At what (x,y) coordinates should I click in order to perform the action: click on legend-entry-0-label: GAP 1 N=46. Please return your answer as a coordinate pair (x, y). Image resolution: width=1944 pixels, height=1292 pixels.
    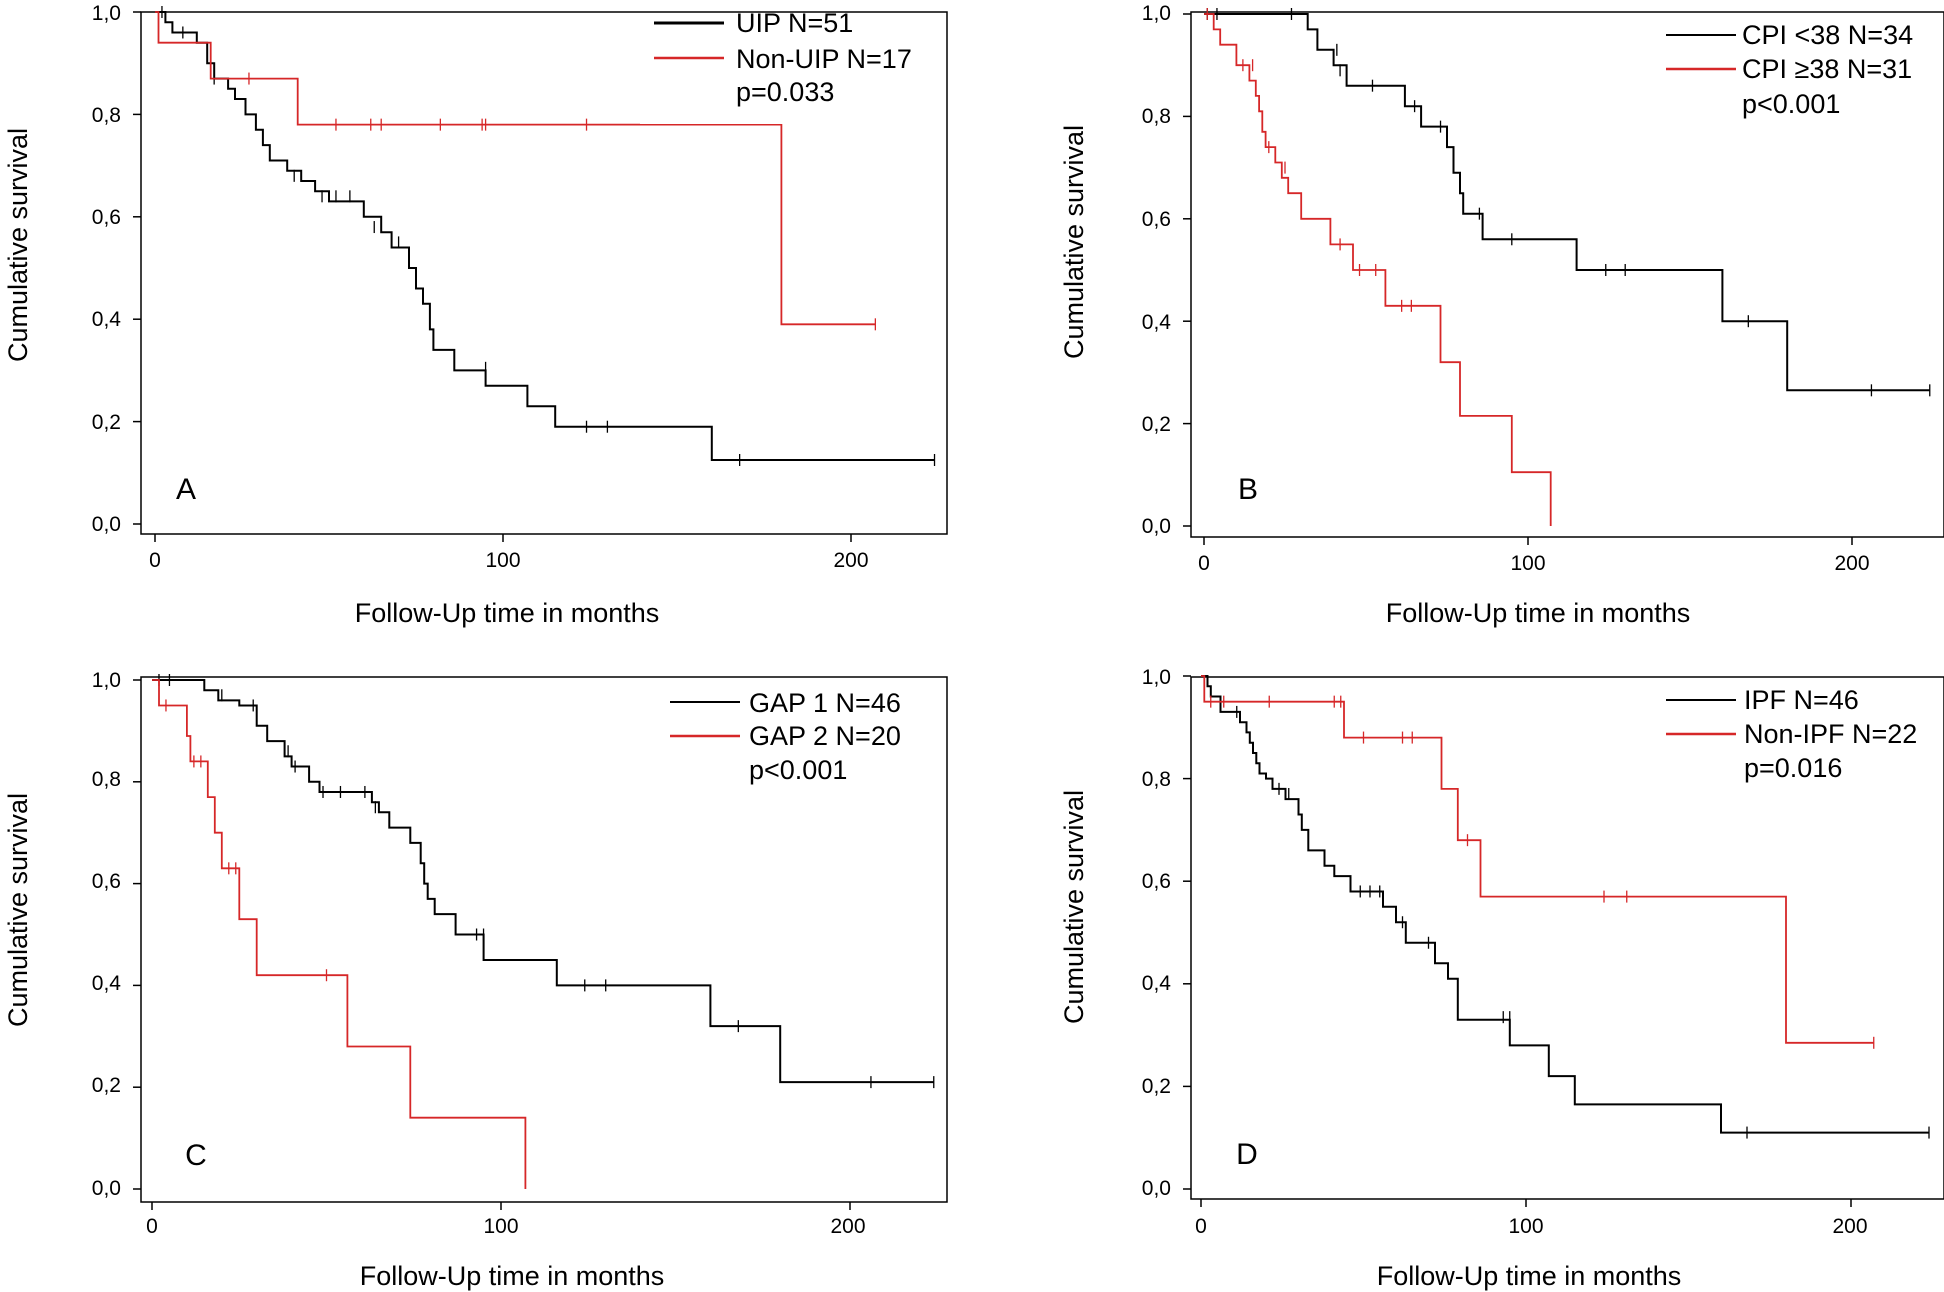
    Looking at the image, I should click on (825, 703).